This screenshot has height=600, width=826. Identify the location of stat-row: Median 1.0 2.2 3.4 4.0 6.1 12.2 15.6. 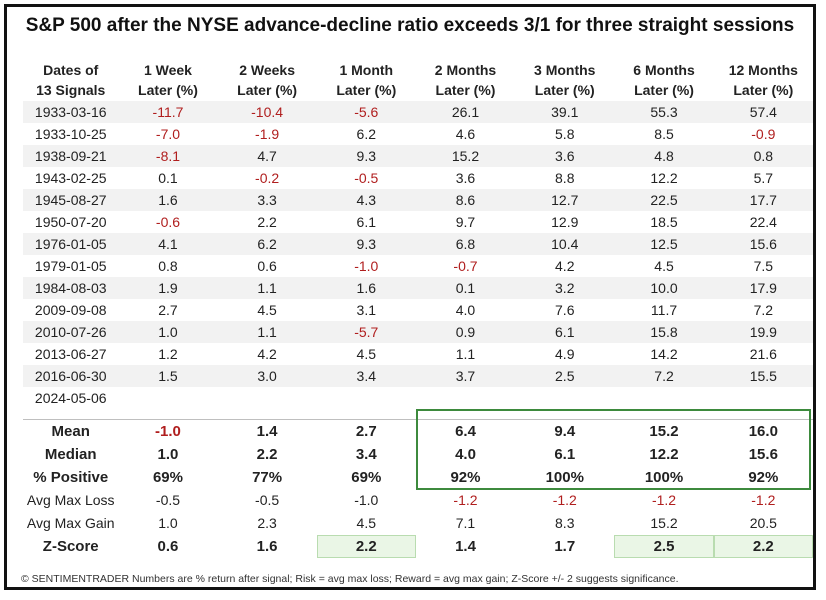
(418, 454).